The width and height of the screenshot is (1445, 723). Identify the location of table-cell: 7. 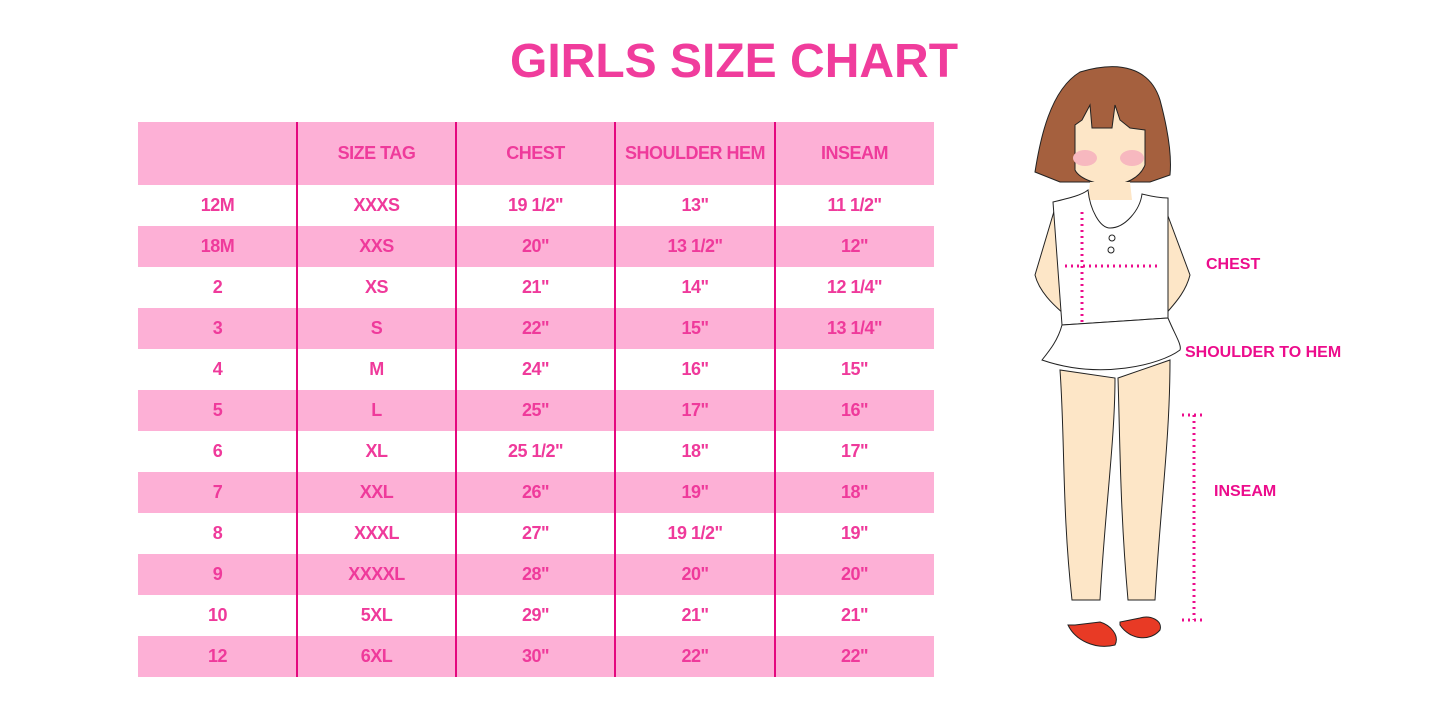
(217, 492).